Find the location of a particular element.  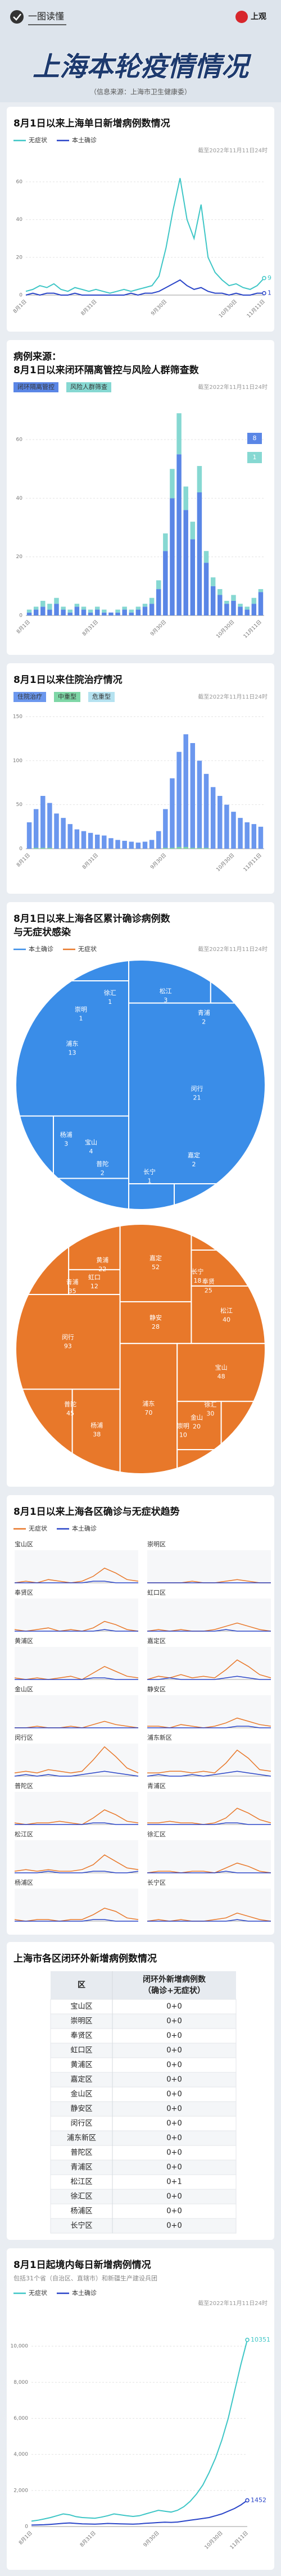

legend-swatch is located at coordinates (67, 697).